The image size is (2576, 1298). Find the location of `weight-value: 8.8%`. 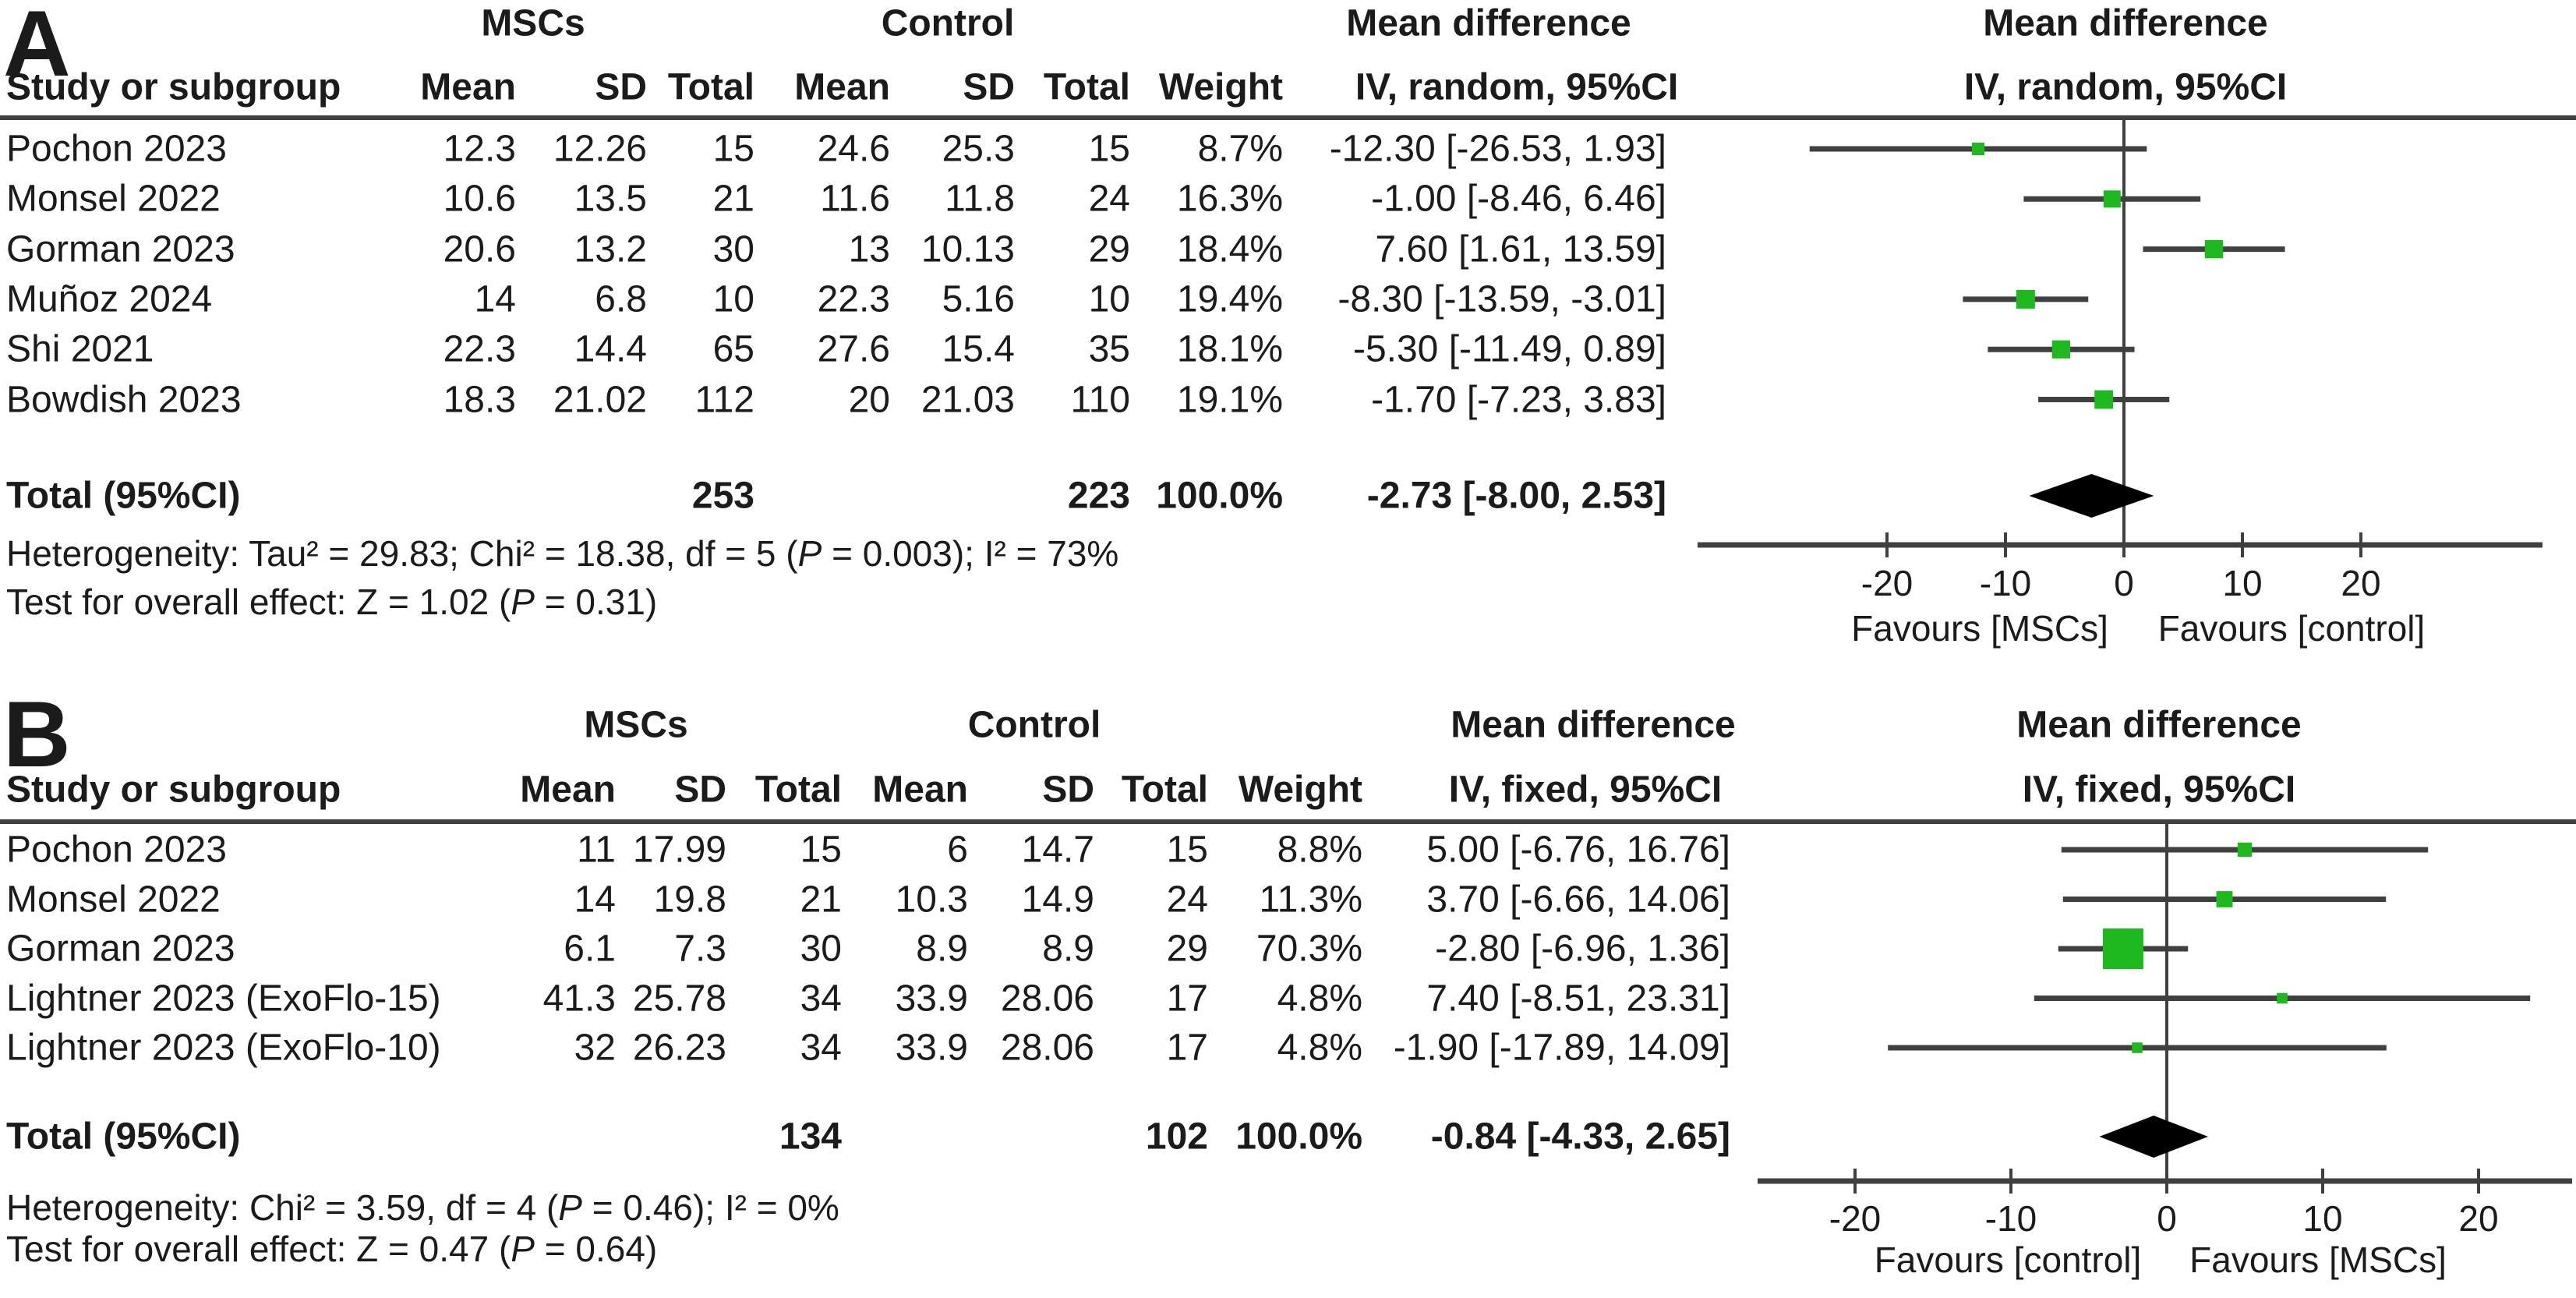

weight-value: 8.8% is located at coordinates (1319, 850).